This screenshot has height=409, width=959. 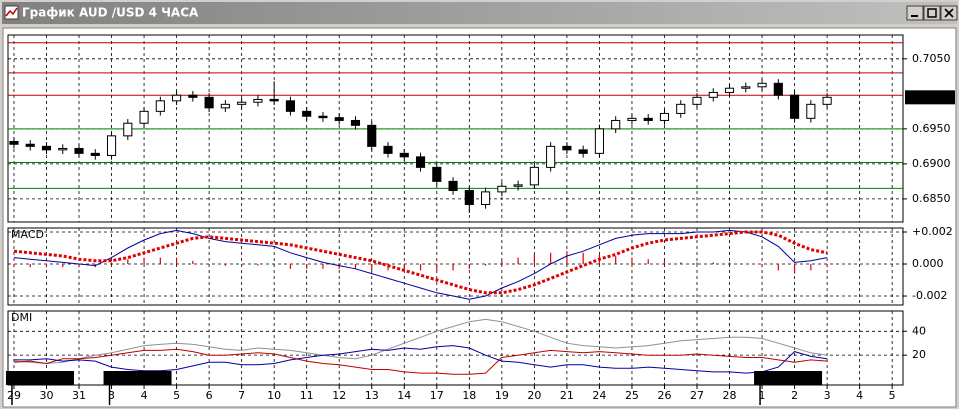 I want to click on x-tick-label: 13, so click(x=372, y=395).